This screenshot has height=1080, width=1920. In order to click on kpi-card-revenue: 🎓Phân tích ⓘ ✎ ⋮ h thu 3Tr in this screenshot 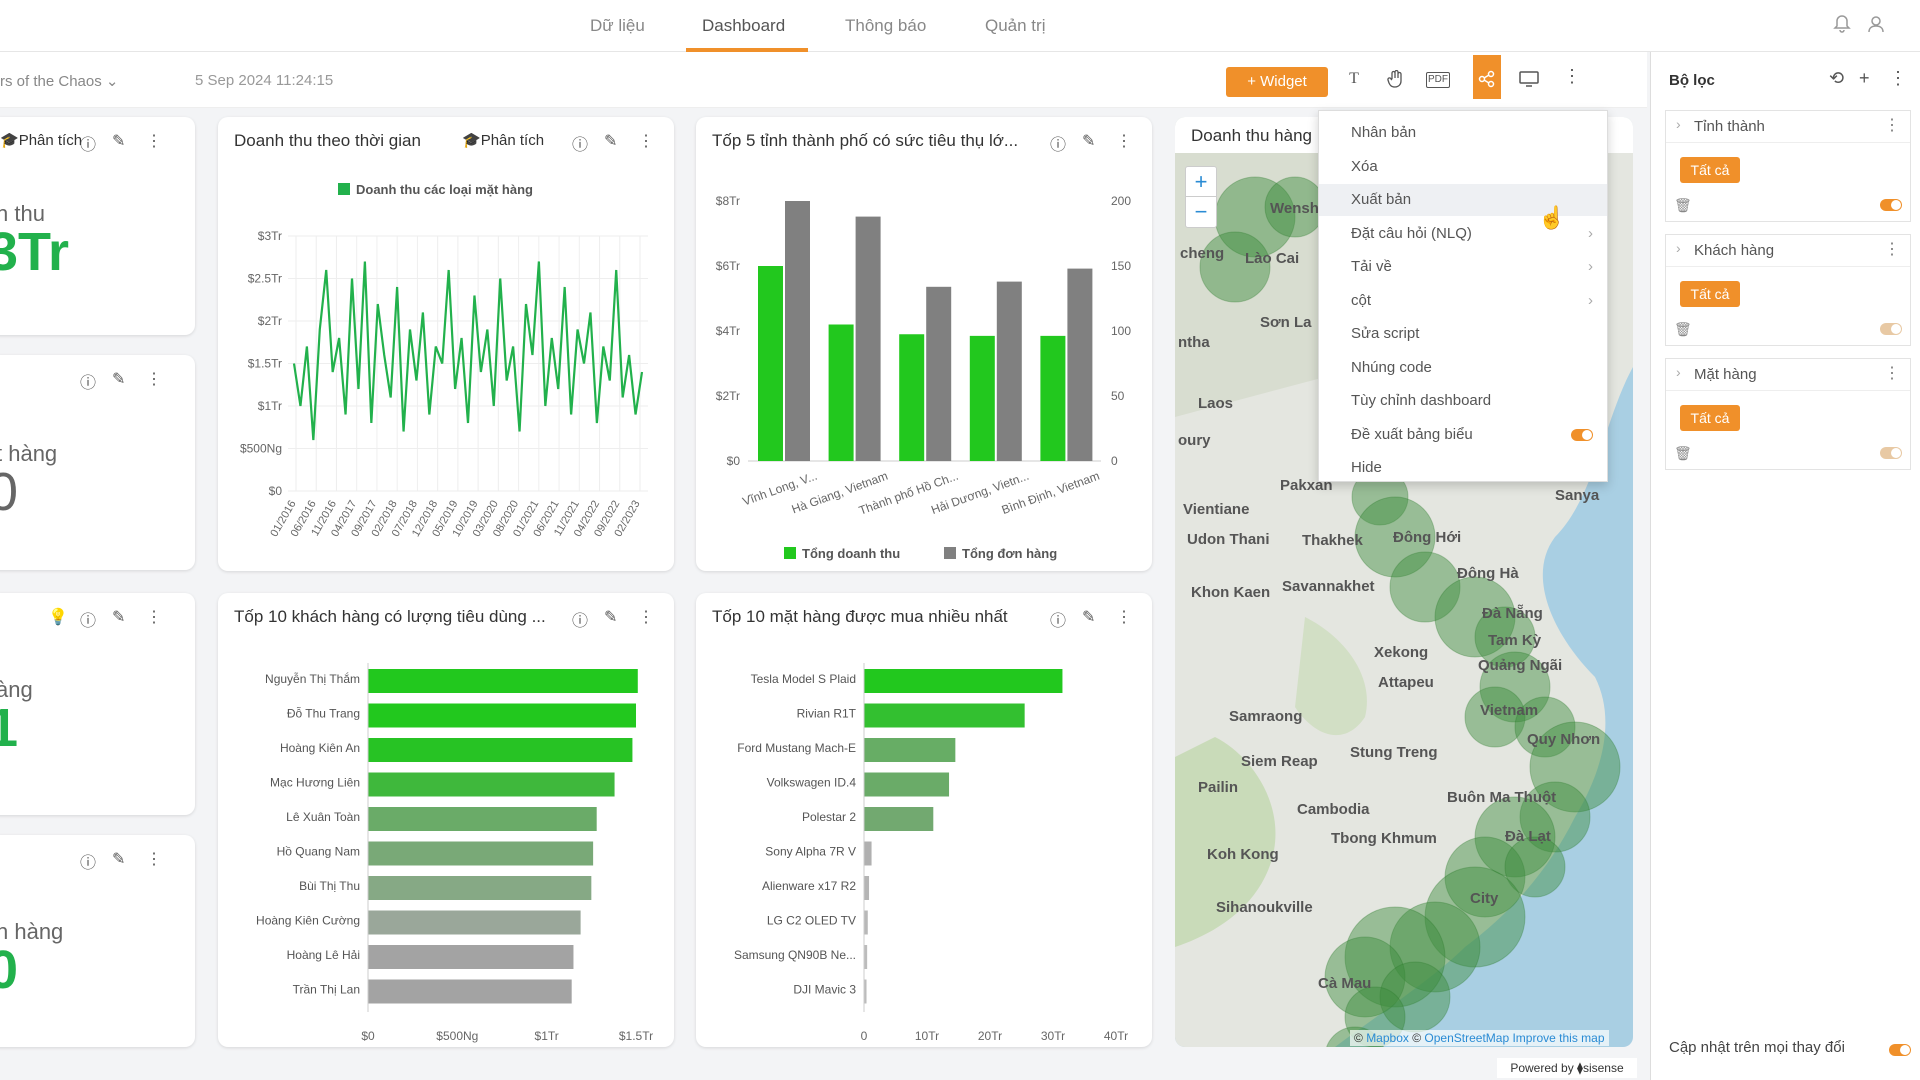, I will do `click(97, 226)`.